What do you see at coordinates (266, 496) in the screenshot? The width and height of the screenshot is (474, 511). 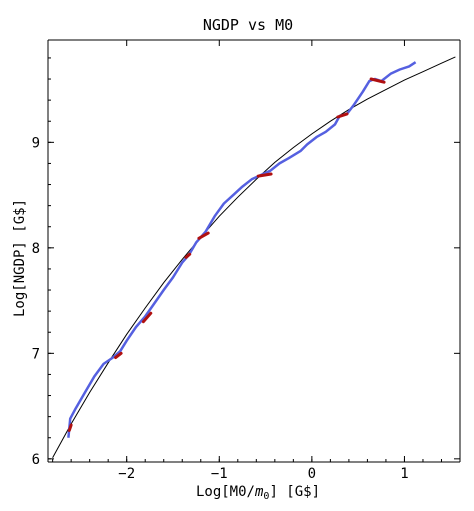 I see `x-axis-label-sub: 0` at bounding box center [266, 496].